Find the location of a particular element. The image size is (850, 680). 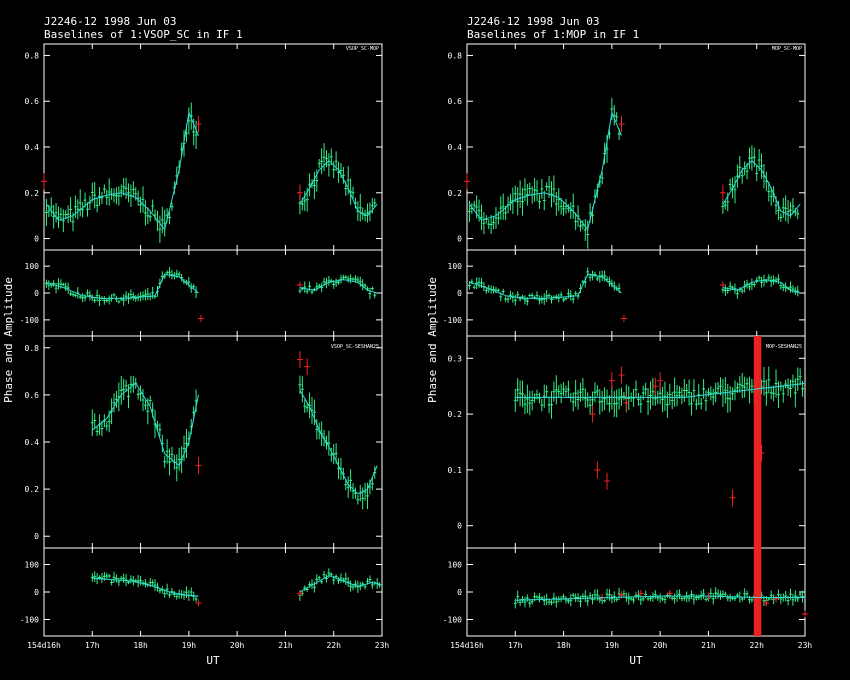

left-title-line1: J2246-12 1998 Jun 03 is located at coordinates (110, 21).